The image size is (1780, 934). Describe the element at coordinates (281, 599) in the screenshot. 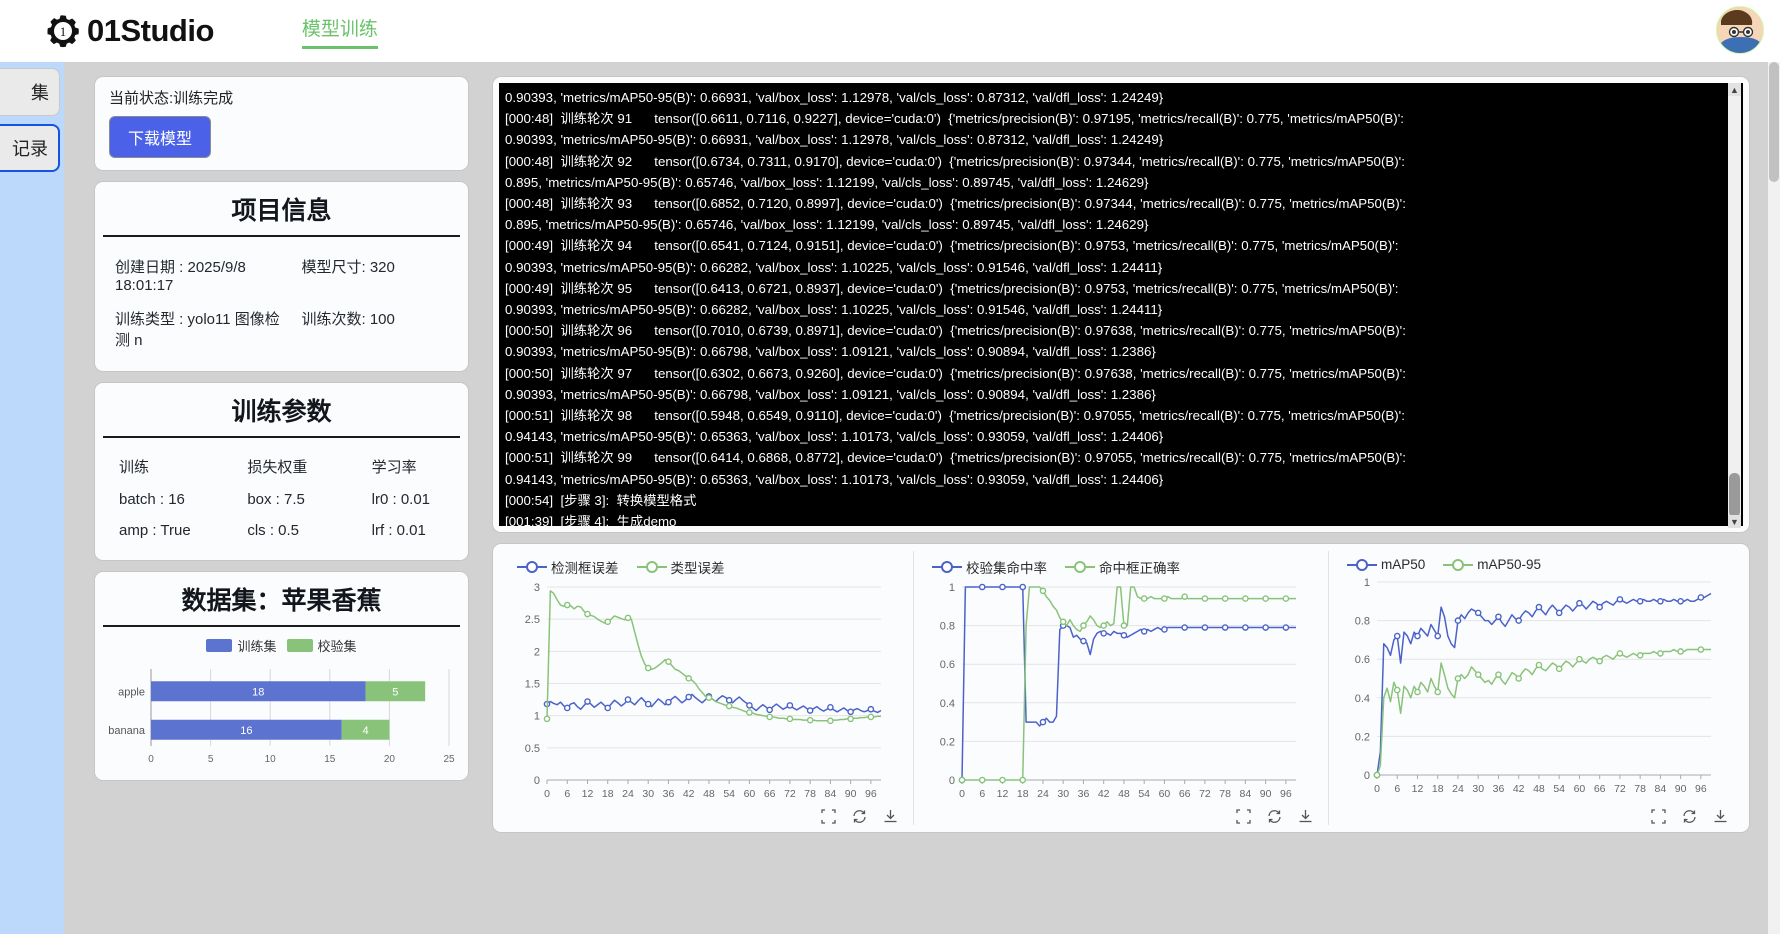

I see `dataset-title: 数据集：苹果香蕉` at that location.